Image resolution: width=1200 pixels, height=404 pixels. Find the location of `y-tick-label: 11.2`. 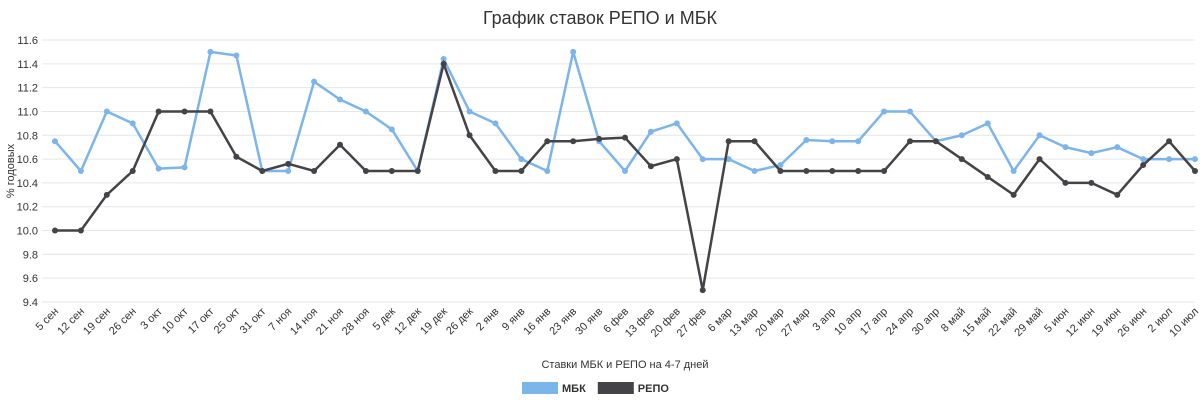

y-tick-label: 11.2 is located at coordinates (27, 89).